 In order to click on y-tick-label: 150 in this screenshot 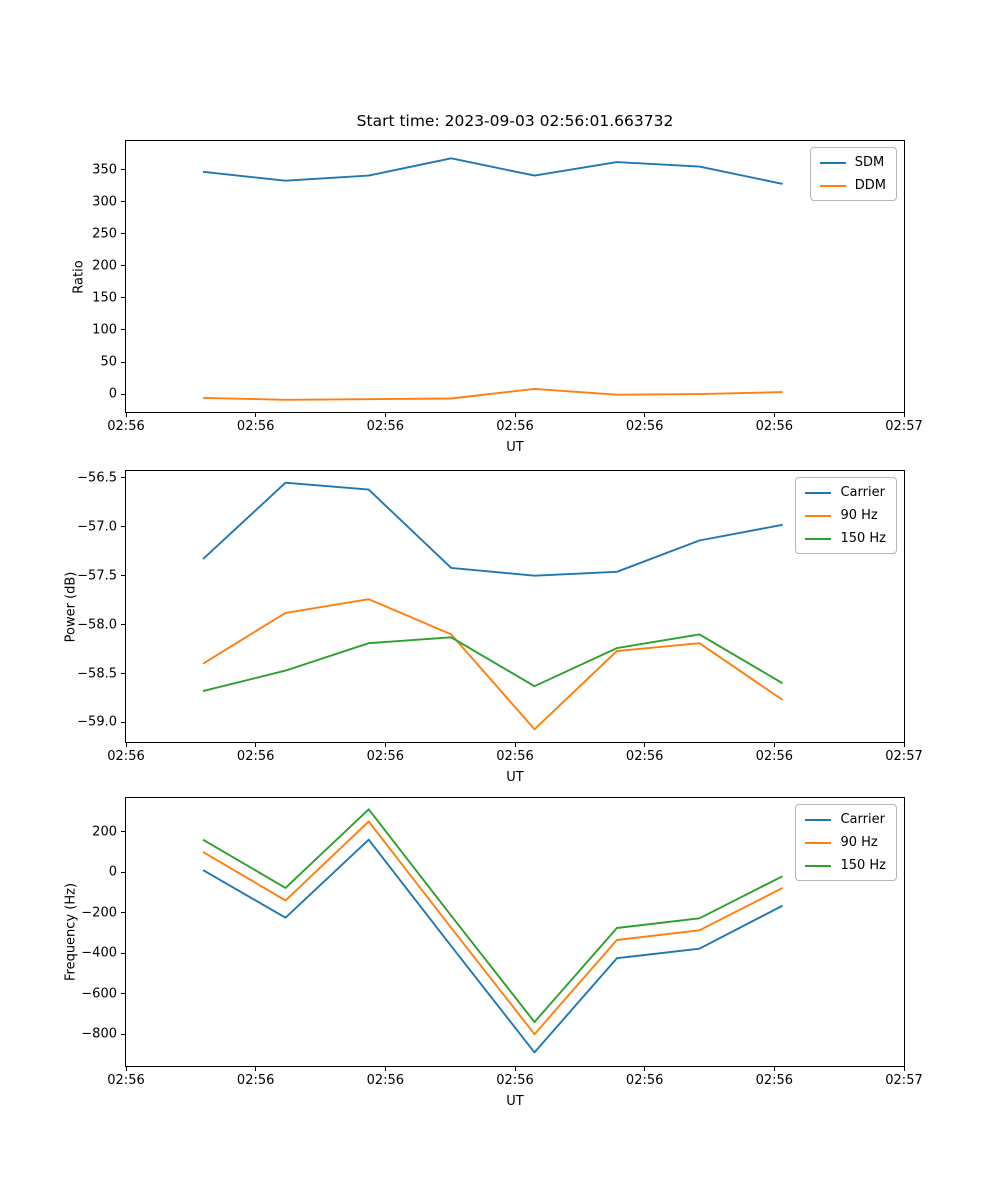, I will do `click(104, 298)`.